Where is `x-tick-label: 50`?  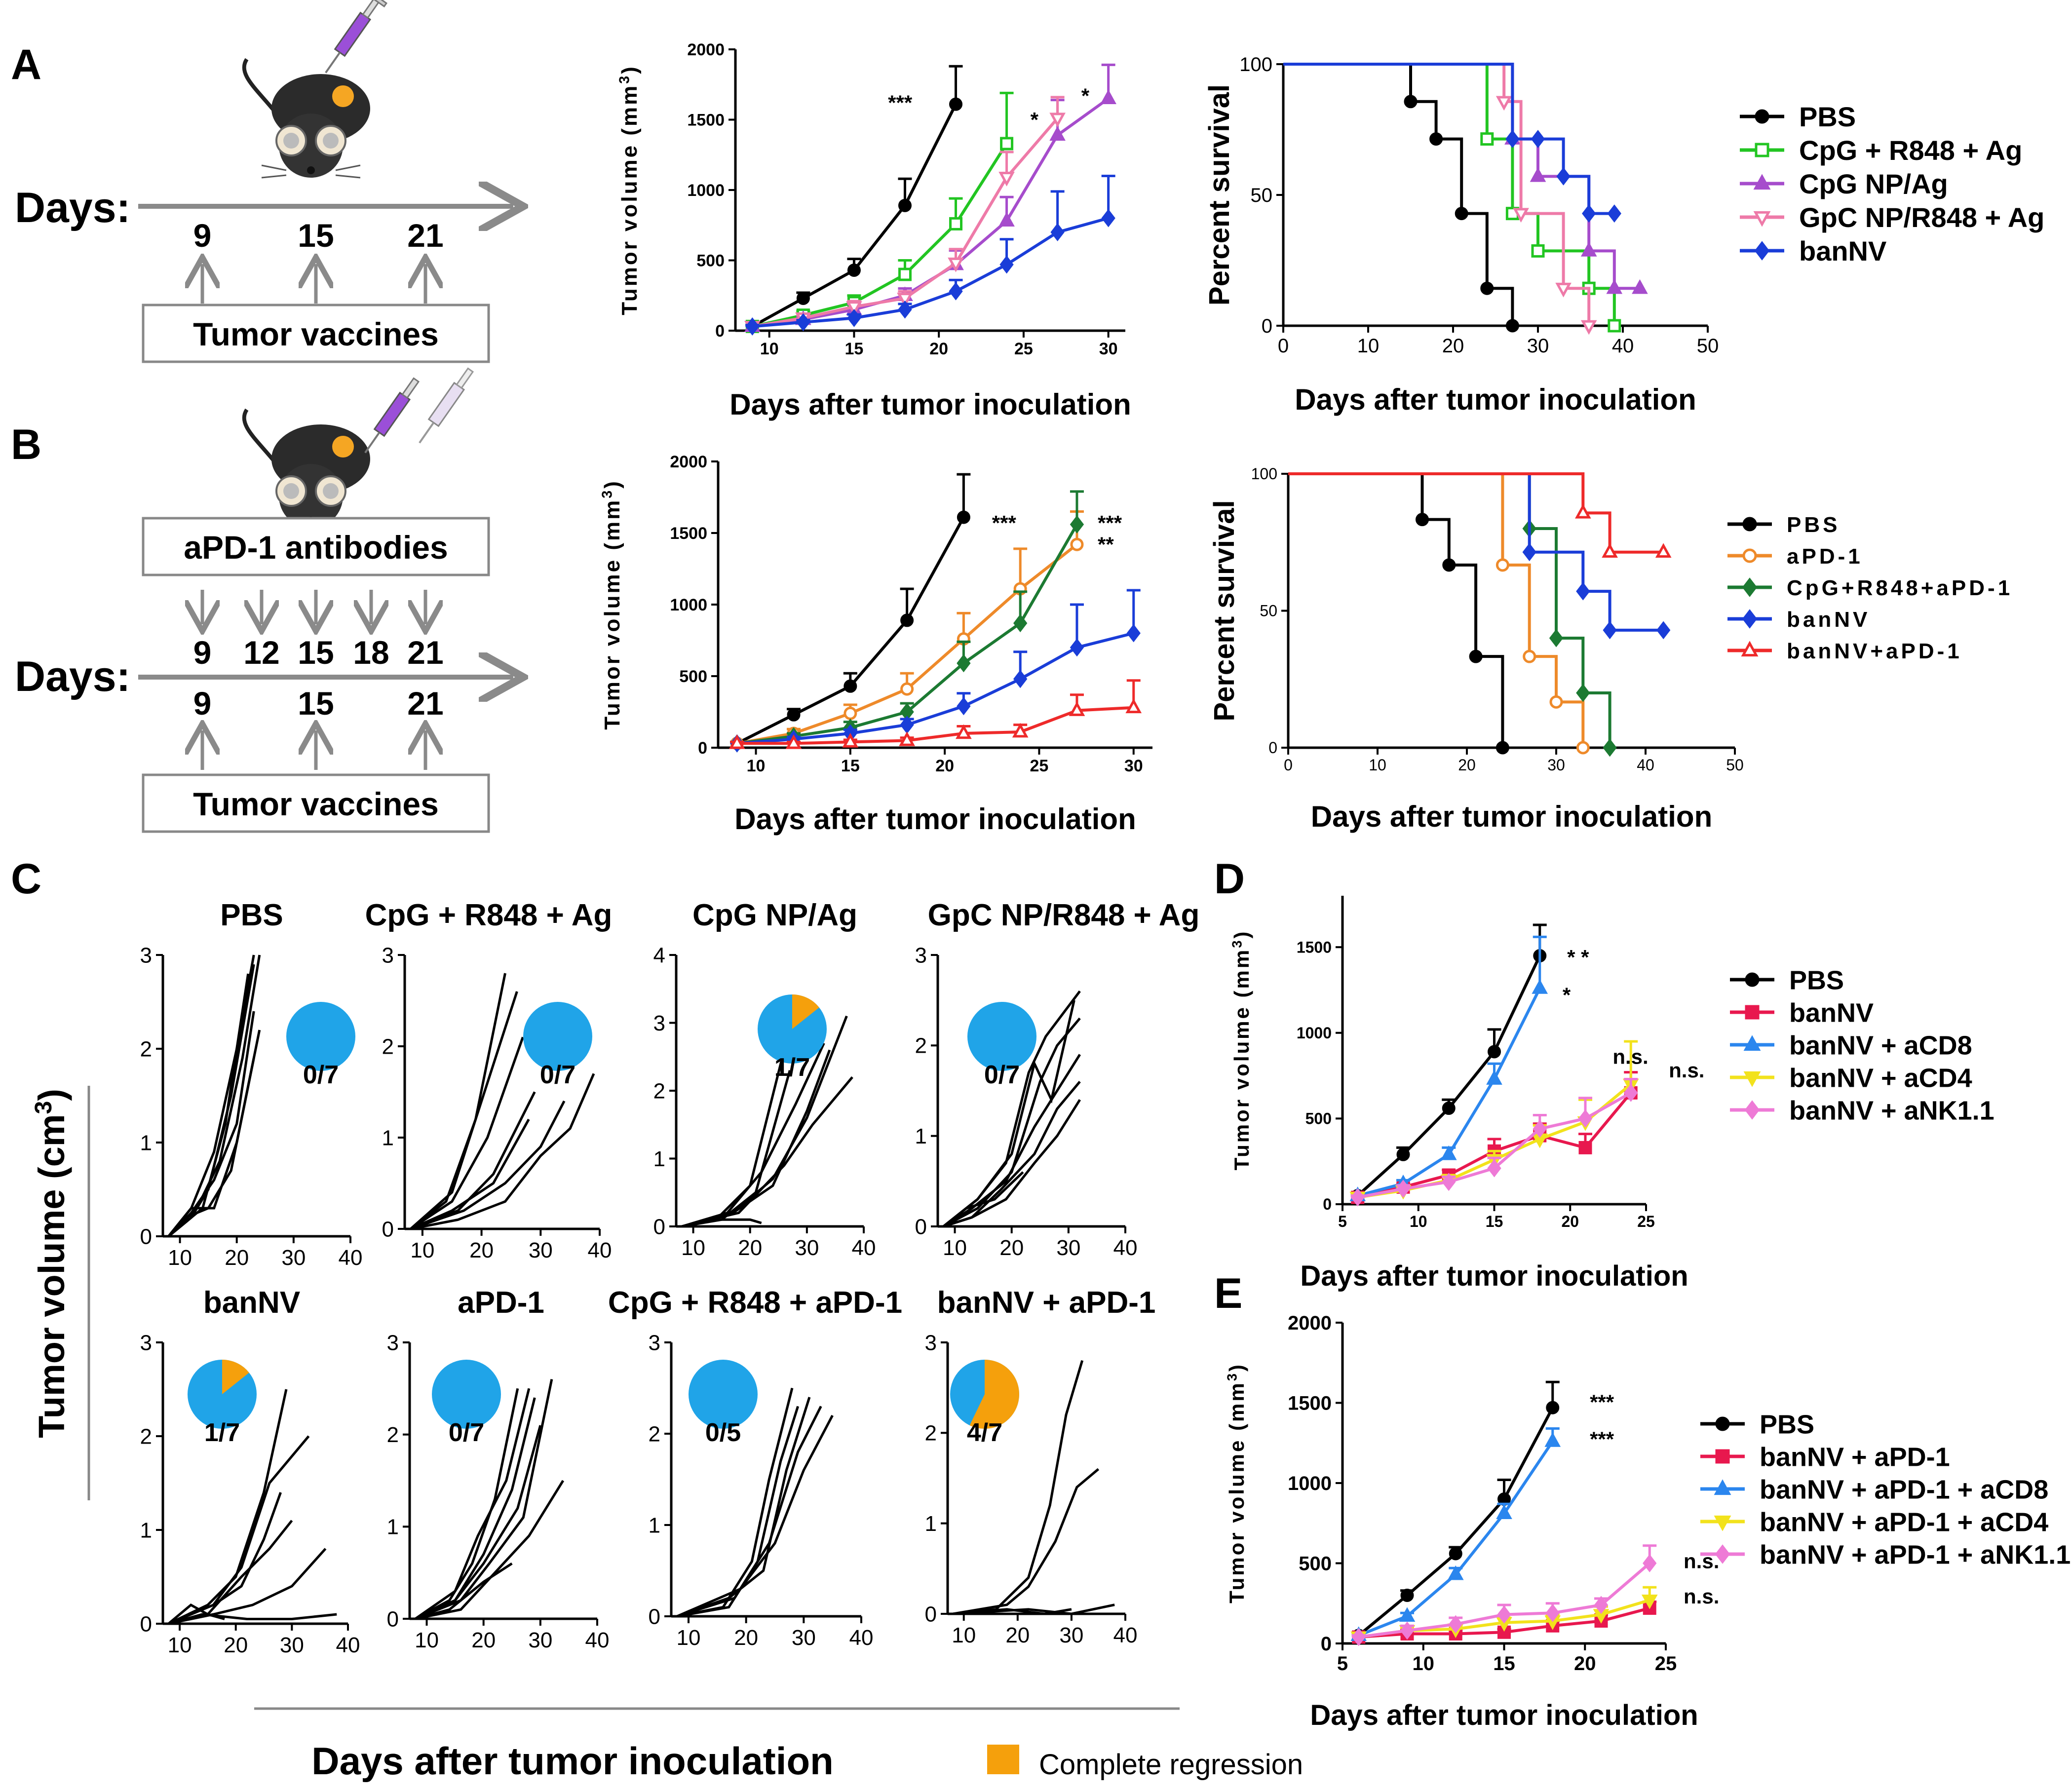 x-tick-label: 50 is located at coordinates (1708, 346).